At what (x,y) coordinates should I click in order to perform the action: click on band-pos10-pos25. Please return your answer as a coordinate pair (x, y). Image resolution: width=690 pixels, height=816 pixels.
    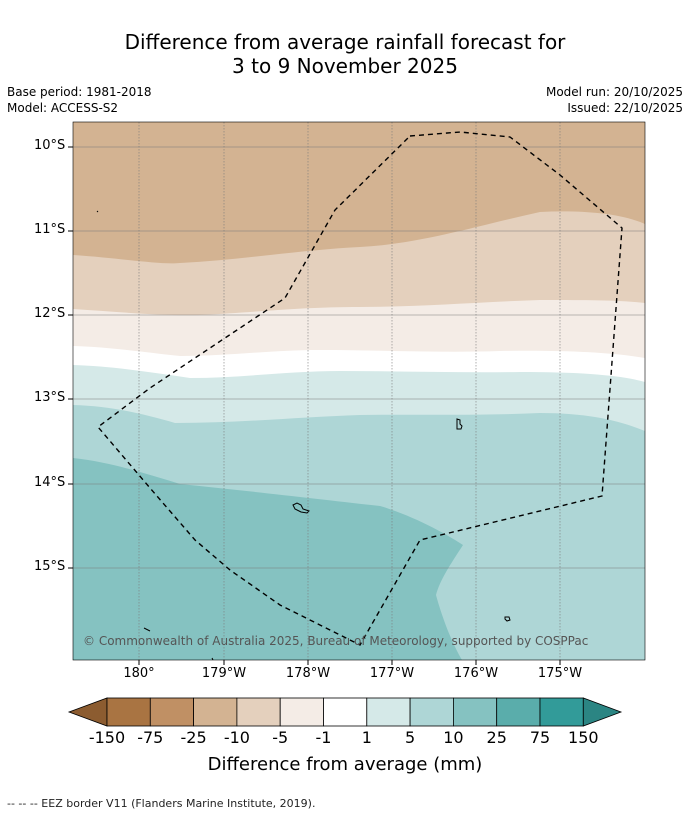
    Looking at the image, I should click on (268, 559).